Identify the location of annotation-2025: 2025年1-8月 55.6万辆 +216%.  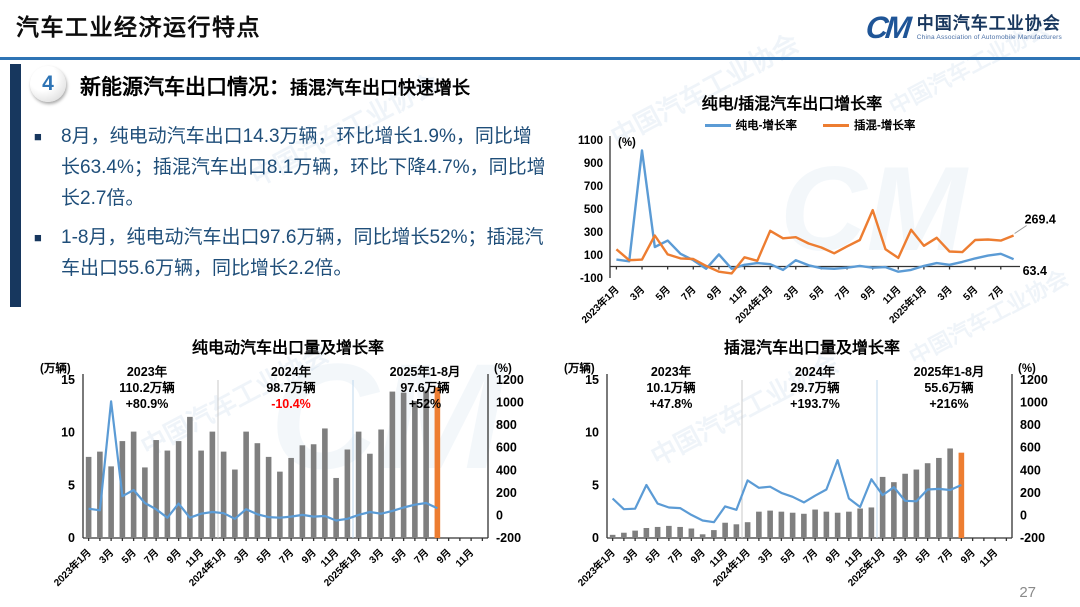
(949, 388).